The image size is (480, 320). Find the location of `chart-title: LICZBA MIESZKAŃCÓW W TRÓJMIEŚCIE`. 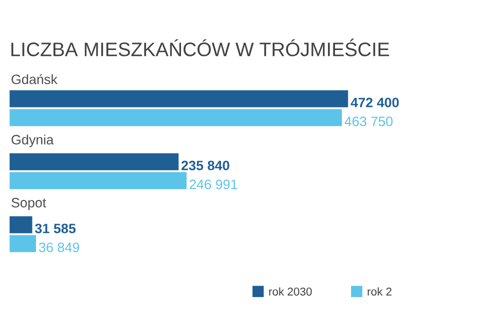

chart-title: LICZBA MIESZKAŃCÓW W TRÓJMIEŚCIE is located at coordinates (200, 47).